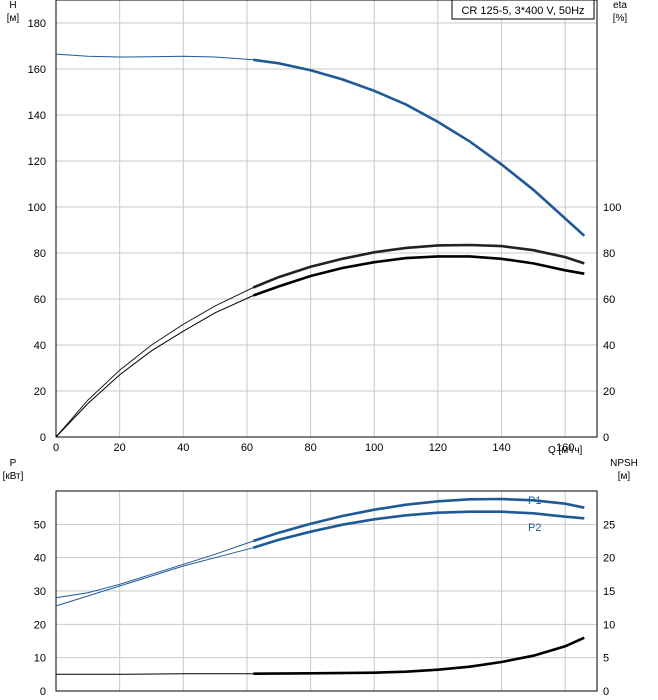 The image size is (658, 700). What do you see at coordinates (12, 5) in the screenshot?
I see `y-left-top-label: H` at bounding box center [12, 5].